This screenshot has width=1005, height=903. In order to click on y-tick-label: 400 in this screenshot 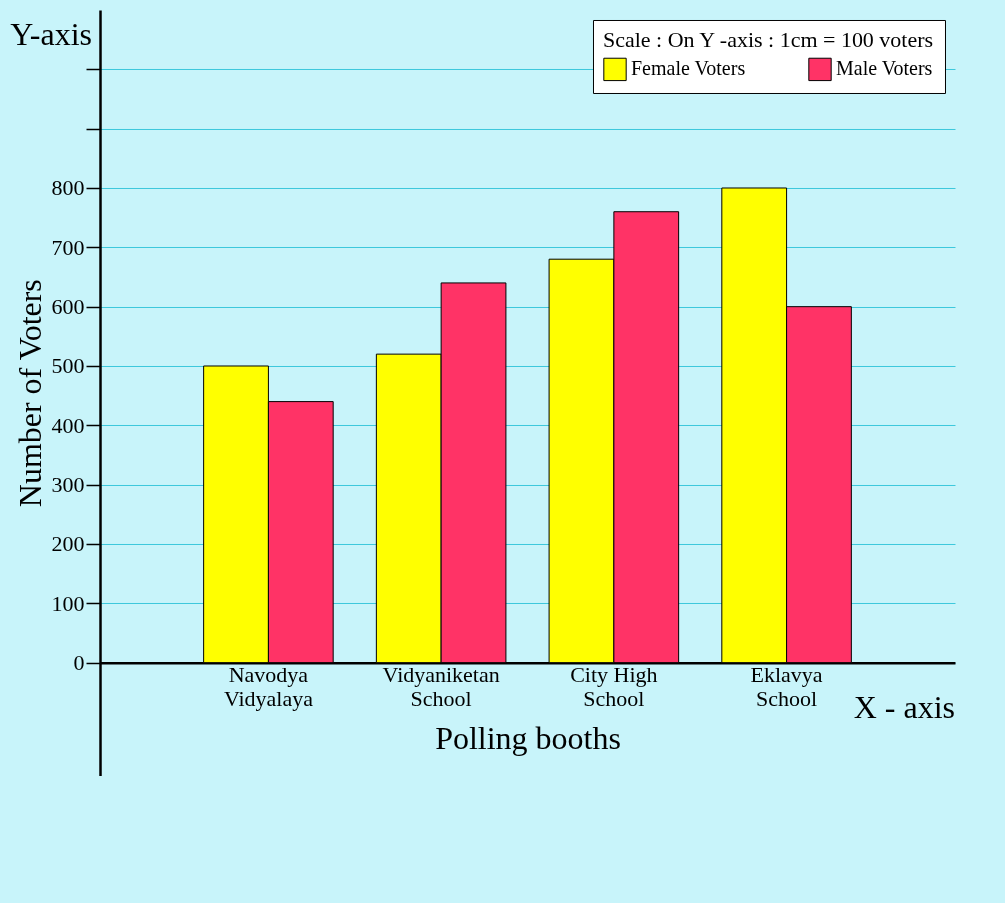, I will do `click(68, 425)`.